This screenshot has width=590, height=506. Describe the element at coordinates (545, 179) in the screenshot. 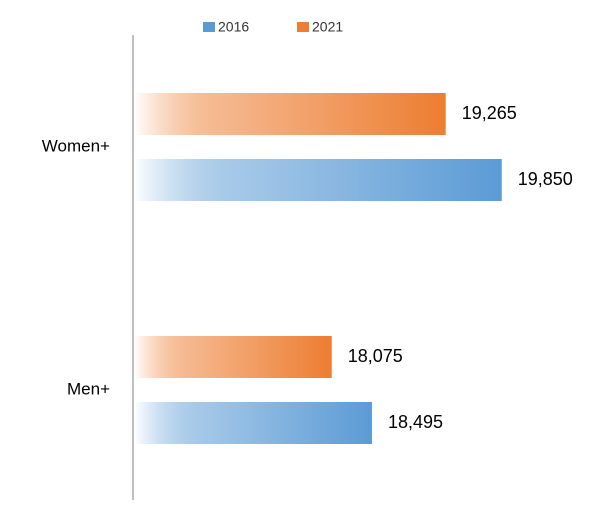

I see `value-label: 19,850` at that location.